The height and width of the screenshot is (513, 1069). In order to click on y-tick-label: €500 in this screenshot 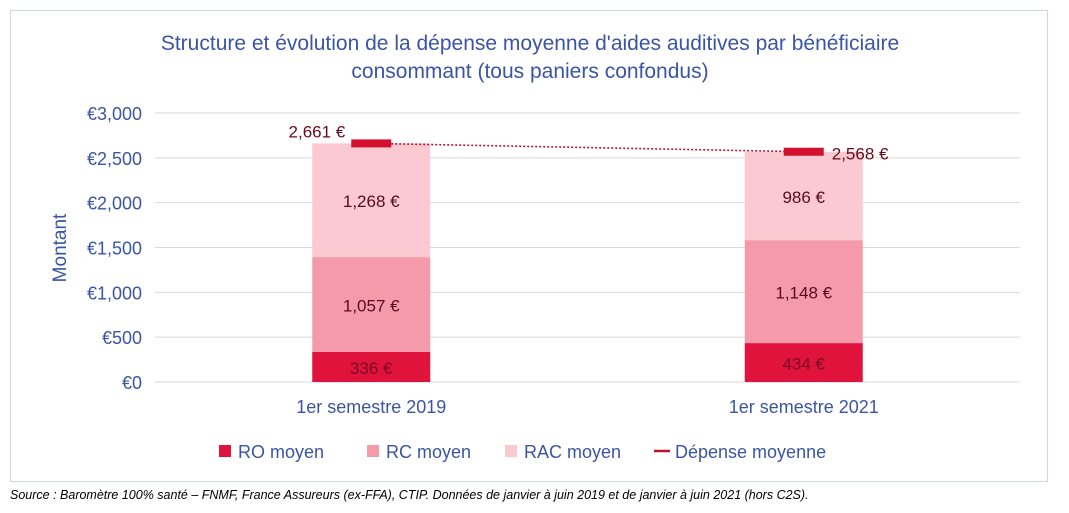, I will do `click(122, 338)`.